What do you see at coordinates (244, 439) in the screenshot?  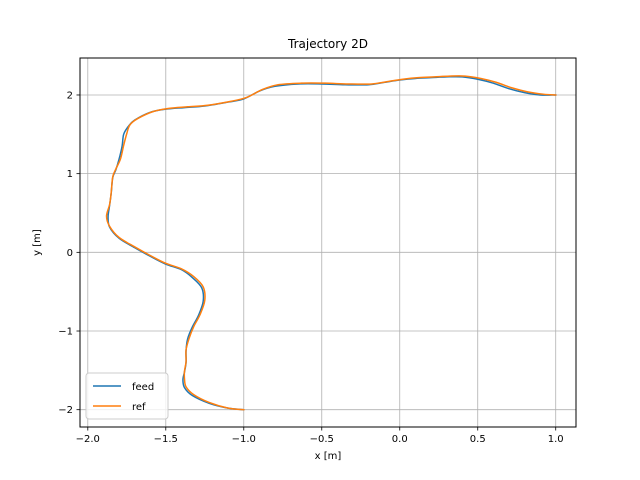 I see `x-tick-label: −1.0` at bounding box center [244, 439].